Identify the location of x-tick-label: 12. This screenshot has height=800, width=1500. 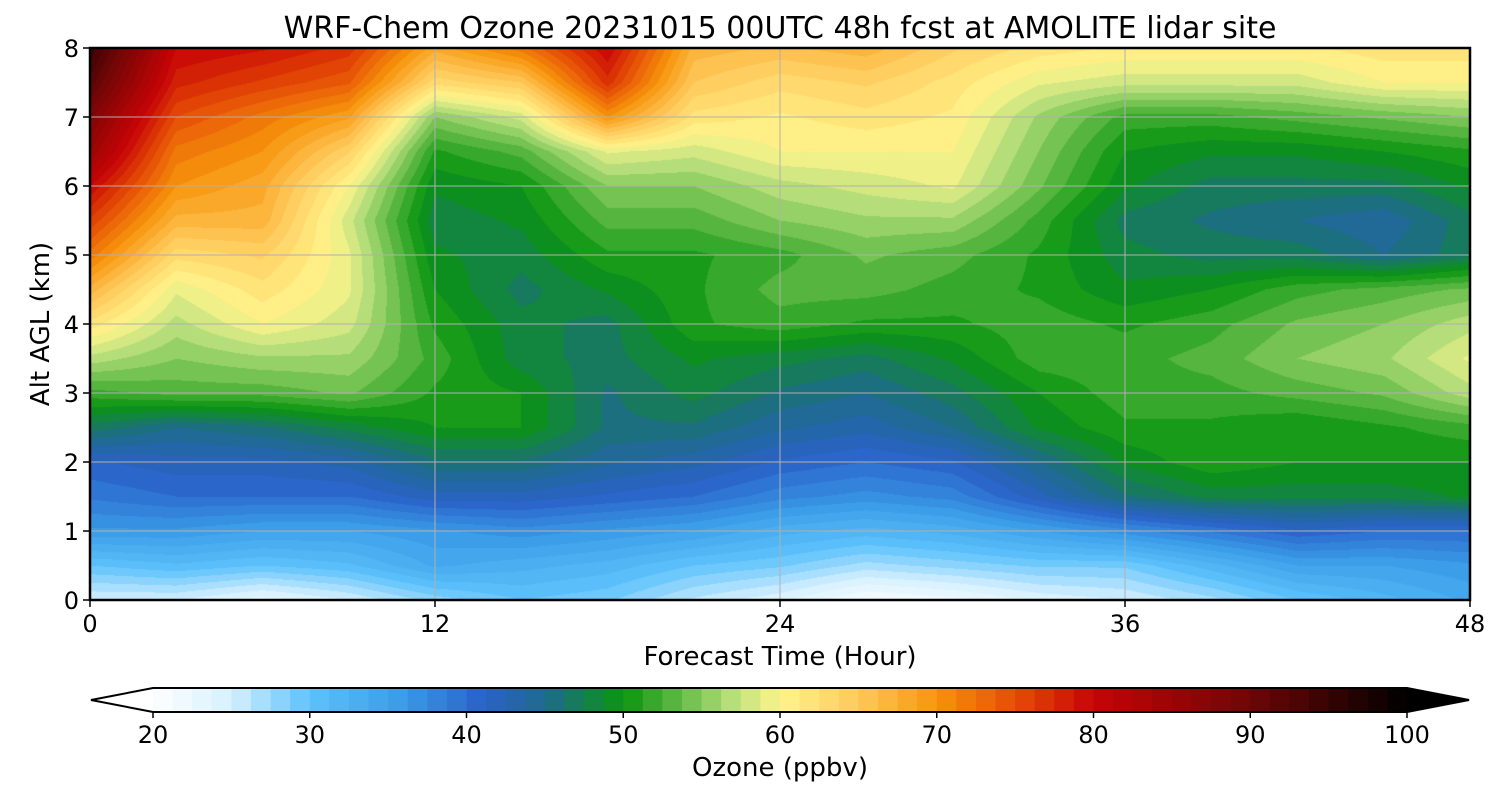
(435, 624).